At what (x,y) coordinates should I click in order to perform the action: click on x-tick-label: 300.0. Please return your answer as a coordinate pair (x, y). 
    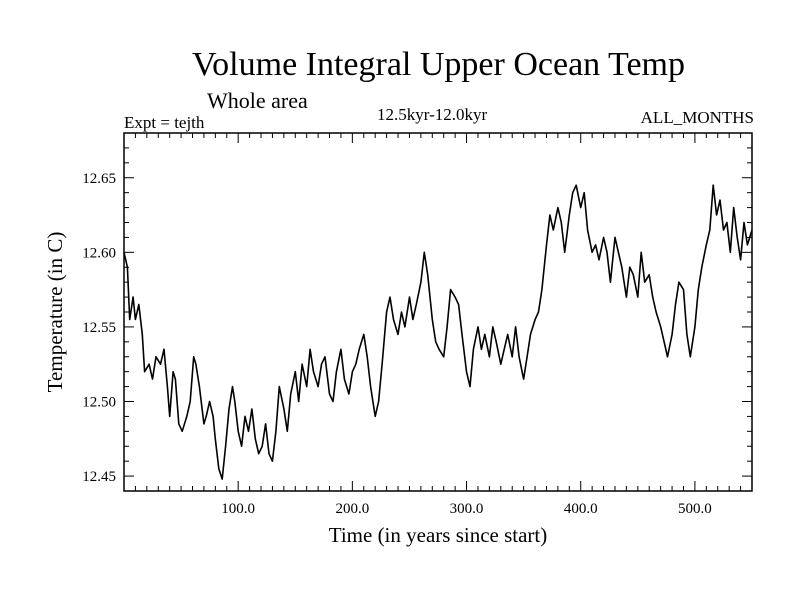
    Looking at the image, I should click on (467, 509).